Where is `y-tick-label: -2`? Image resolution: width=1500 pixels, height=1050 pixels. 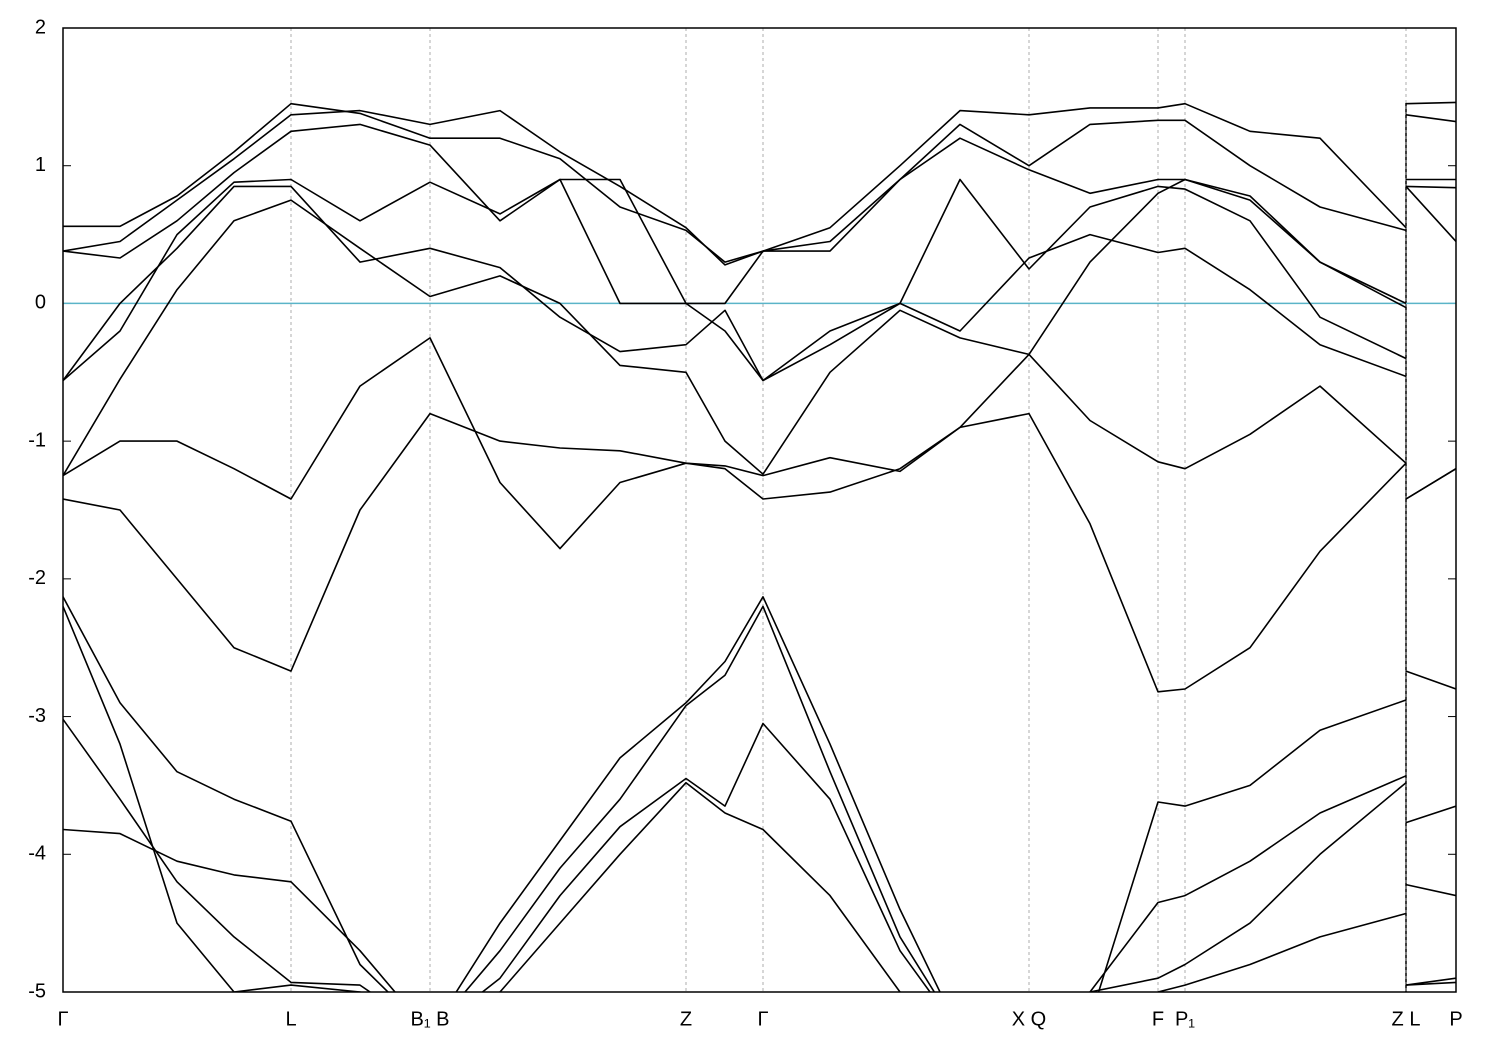
y-tick-label: -2 is located at coordinates (37, 578).